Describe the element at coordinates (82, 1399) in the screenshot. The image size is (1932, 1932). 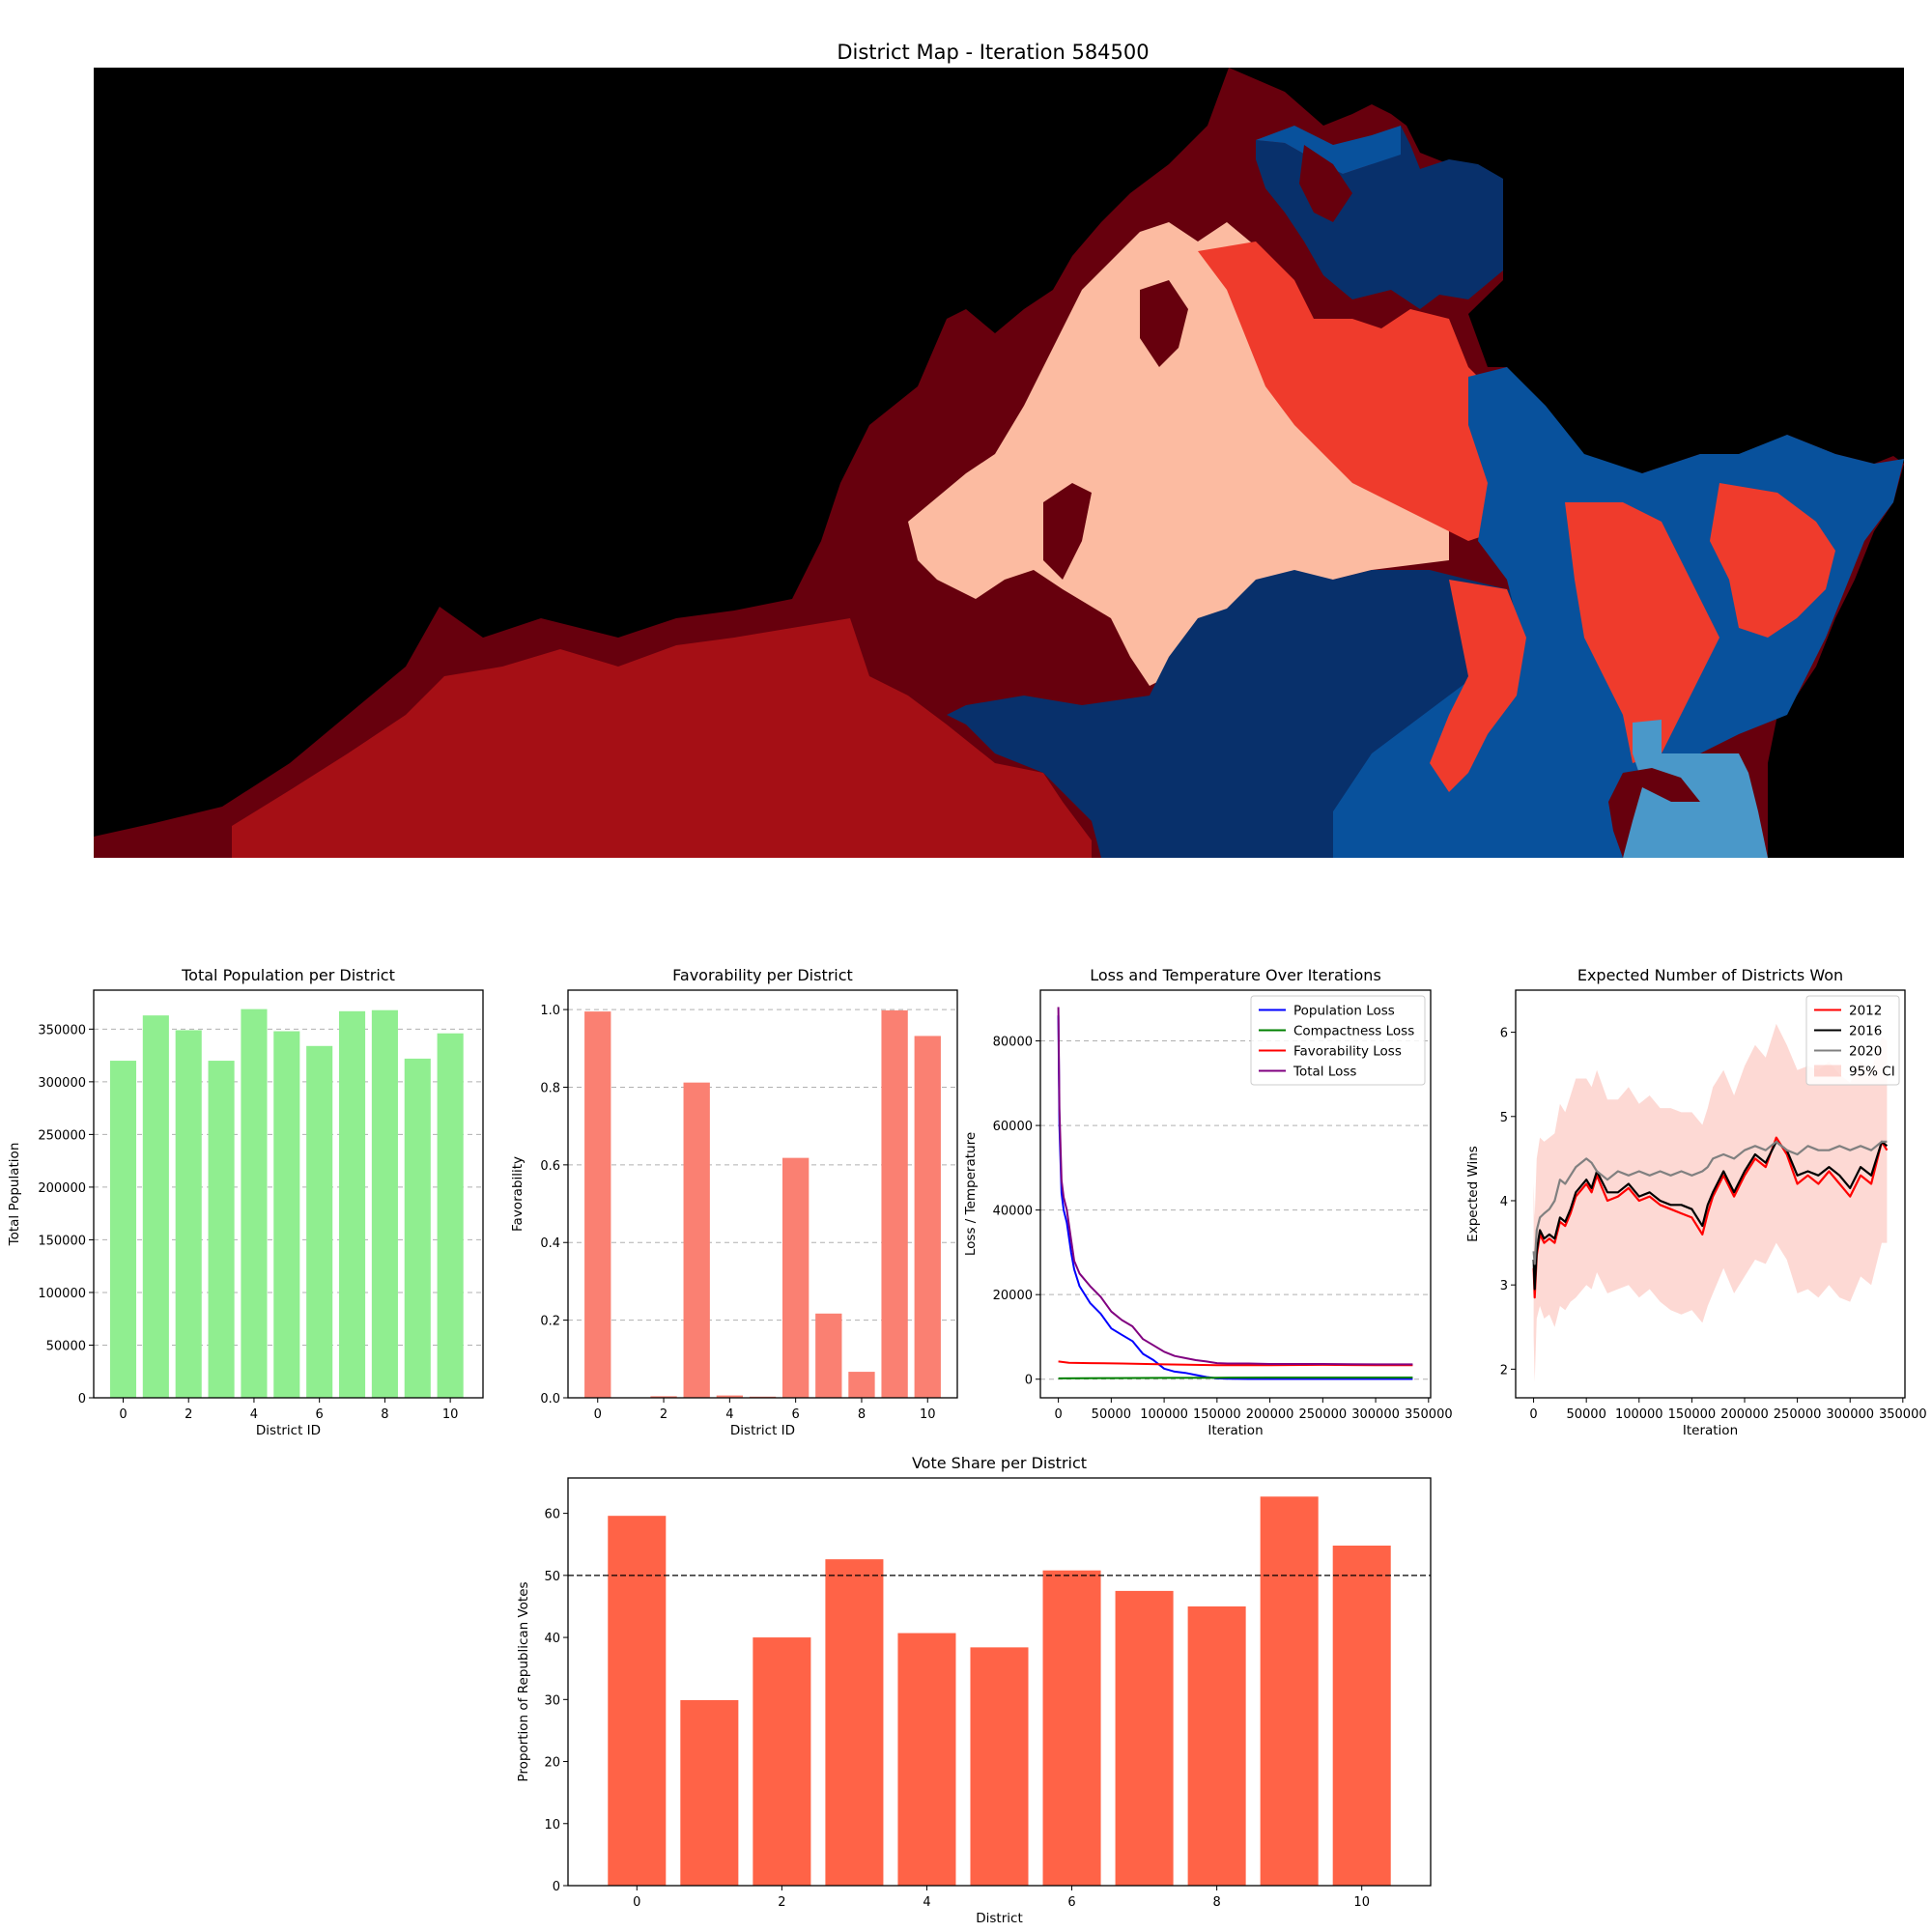
I see `population-ytick-label: 0` at that location.